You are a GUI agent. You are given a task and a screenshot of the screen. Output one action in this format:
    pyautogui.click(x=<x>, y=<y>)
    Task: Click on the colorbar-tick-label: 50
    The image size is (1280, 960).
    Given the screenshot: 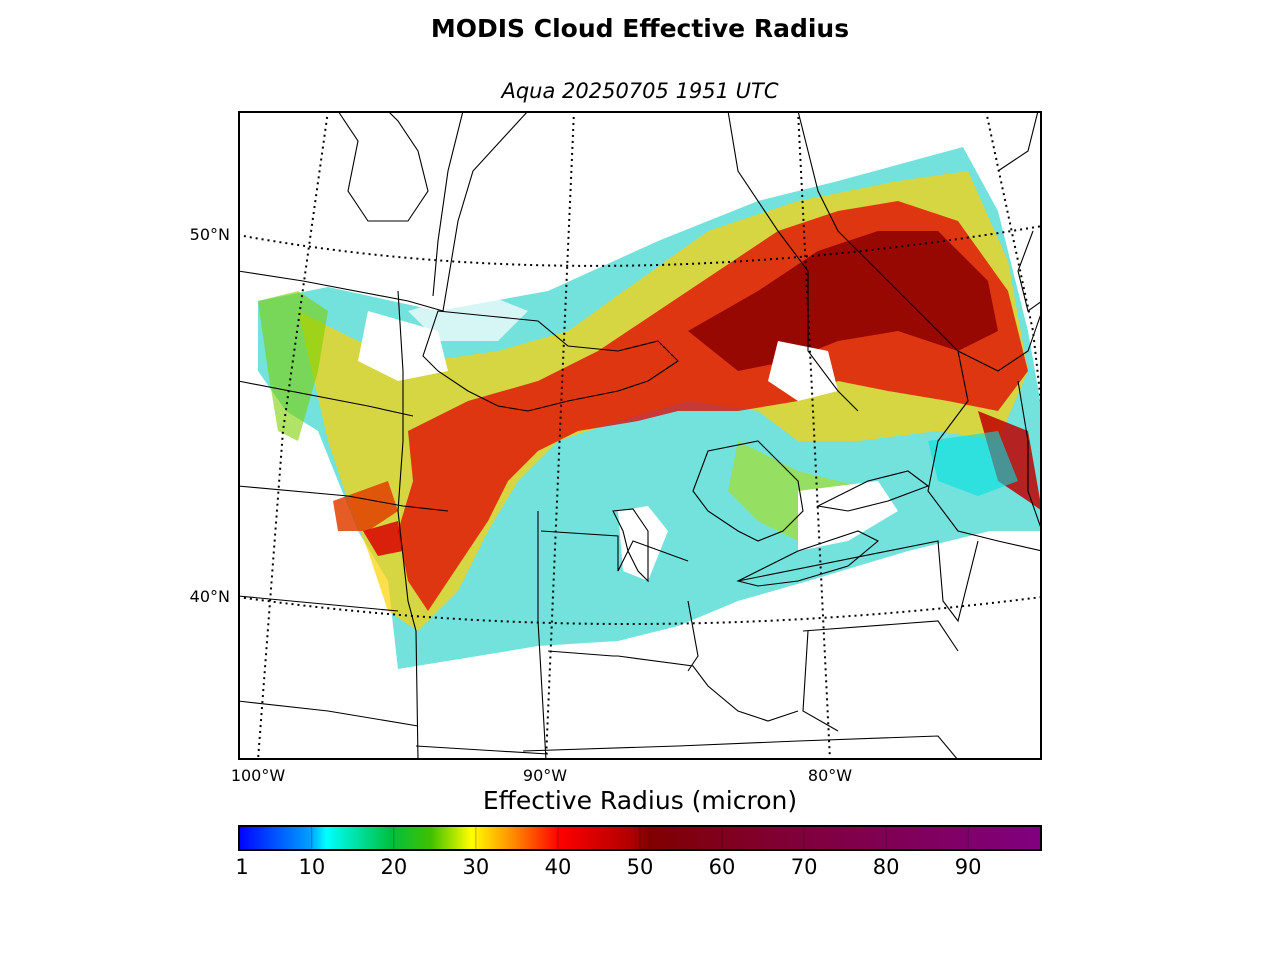 What is the action you would take?
    pyautogui.click(x=640, y=867)
    